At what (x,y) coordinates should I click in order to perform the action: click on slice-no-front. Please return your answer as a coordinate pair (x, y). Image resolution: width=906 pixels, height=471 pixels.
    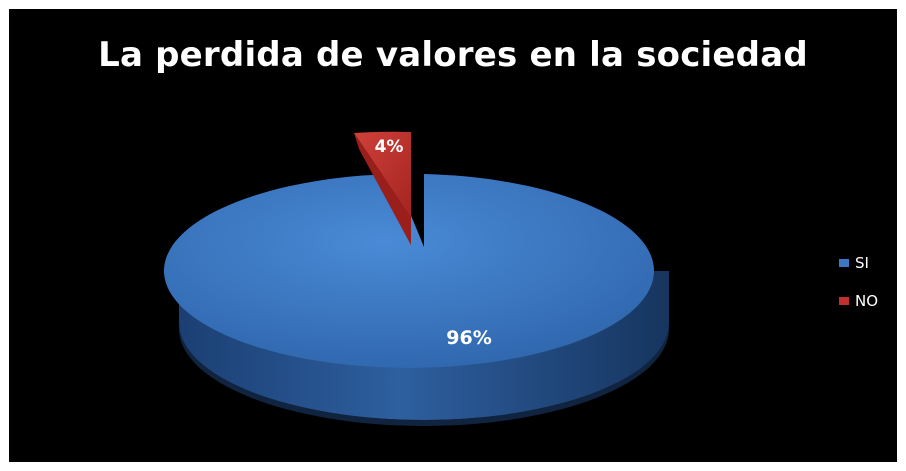
    Looking at the image, I should click on (382, 189).